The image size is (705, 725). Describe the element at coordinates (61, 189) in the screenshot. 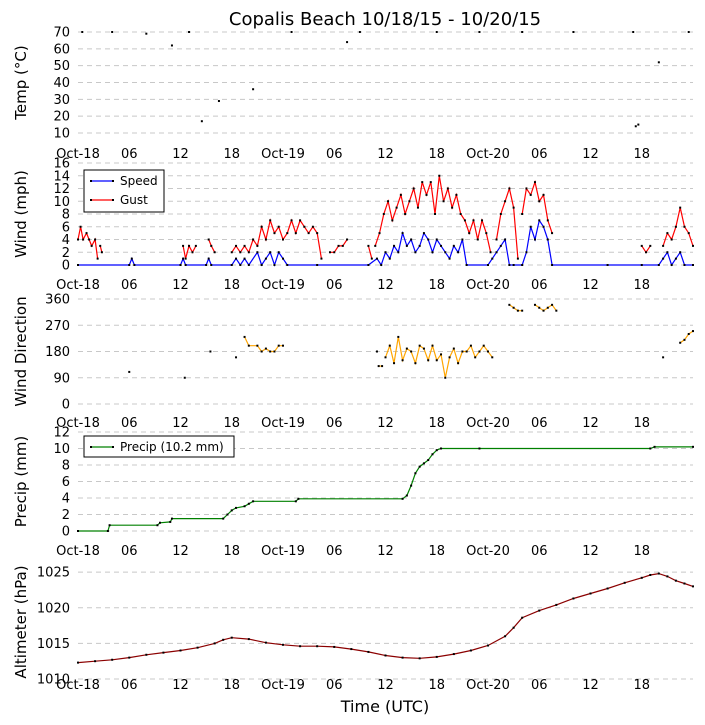

I see `y-tick-label: 12` at that location.